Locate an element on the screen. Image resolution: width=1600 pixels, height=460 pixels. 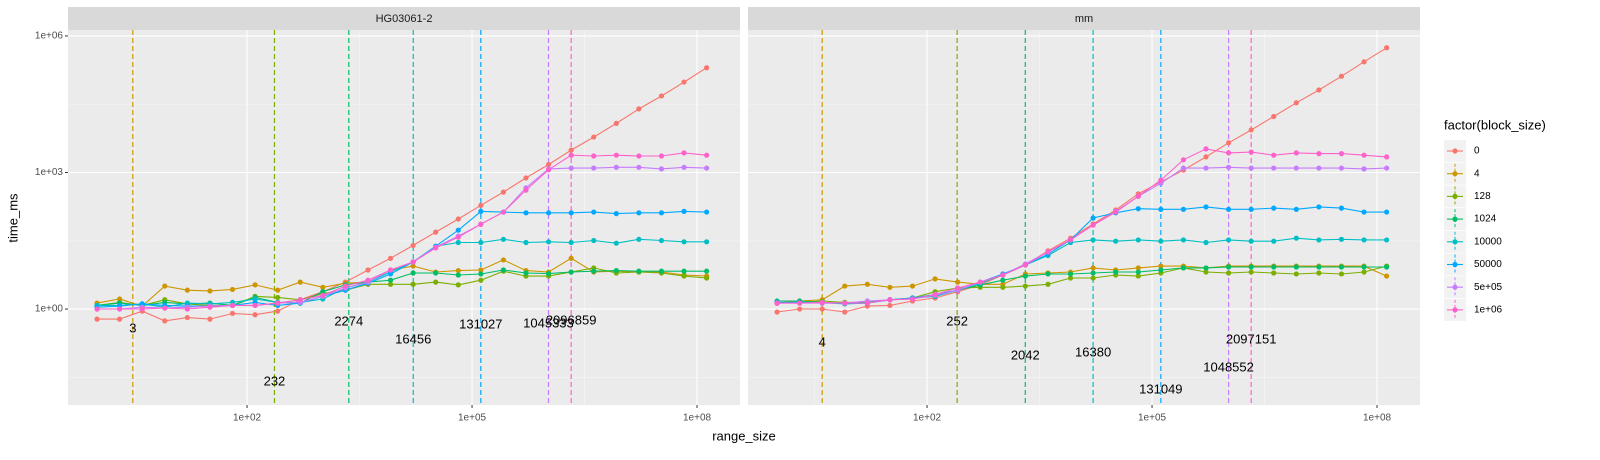
reference-label: 131049 is located at coordinates (1160, 388).